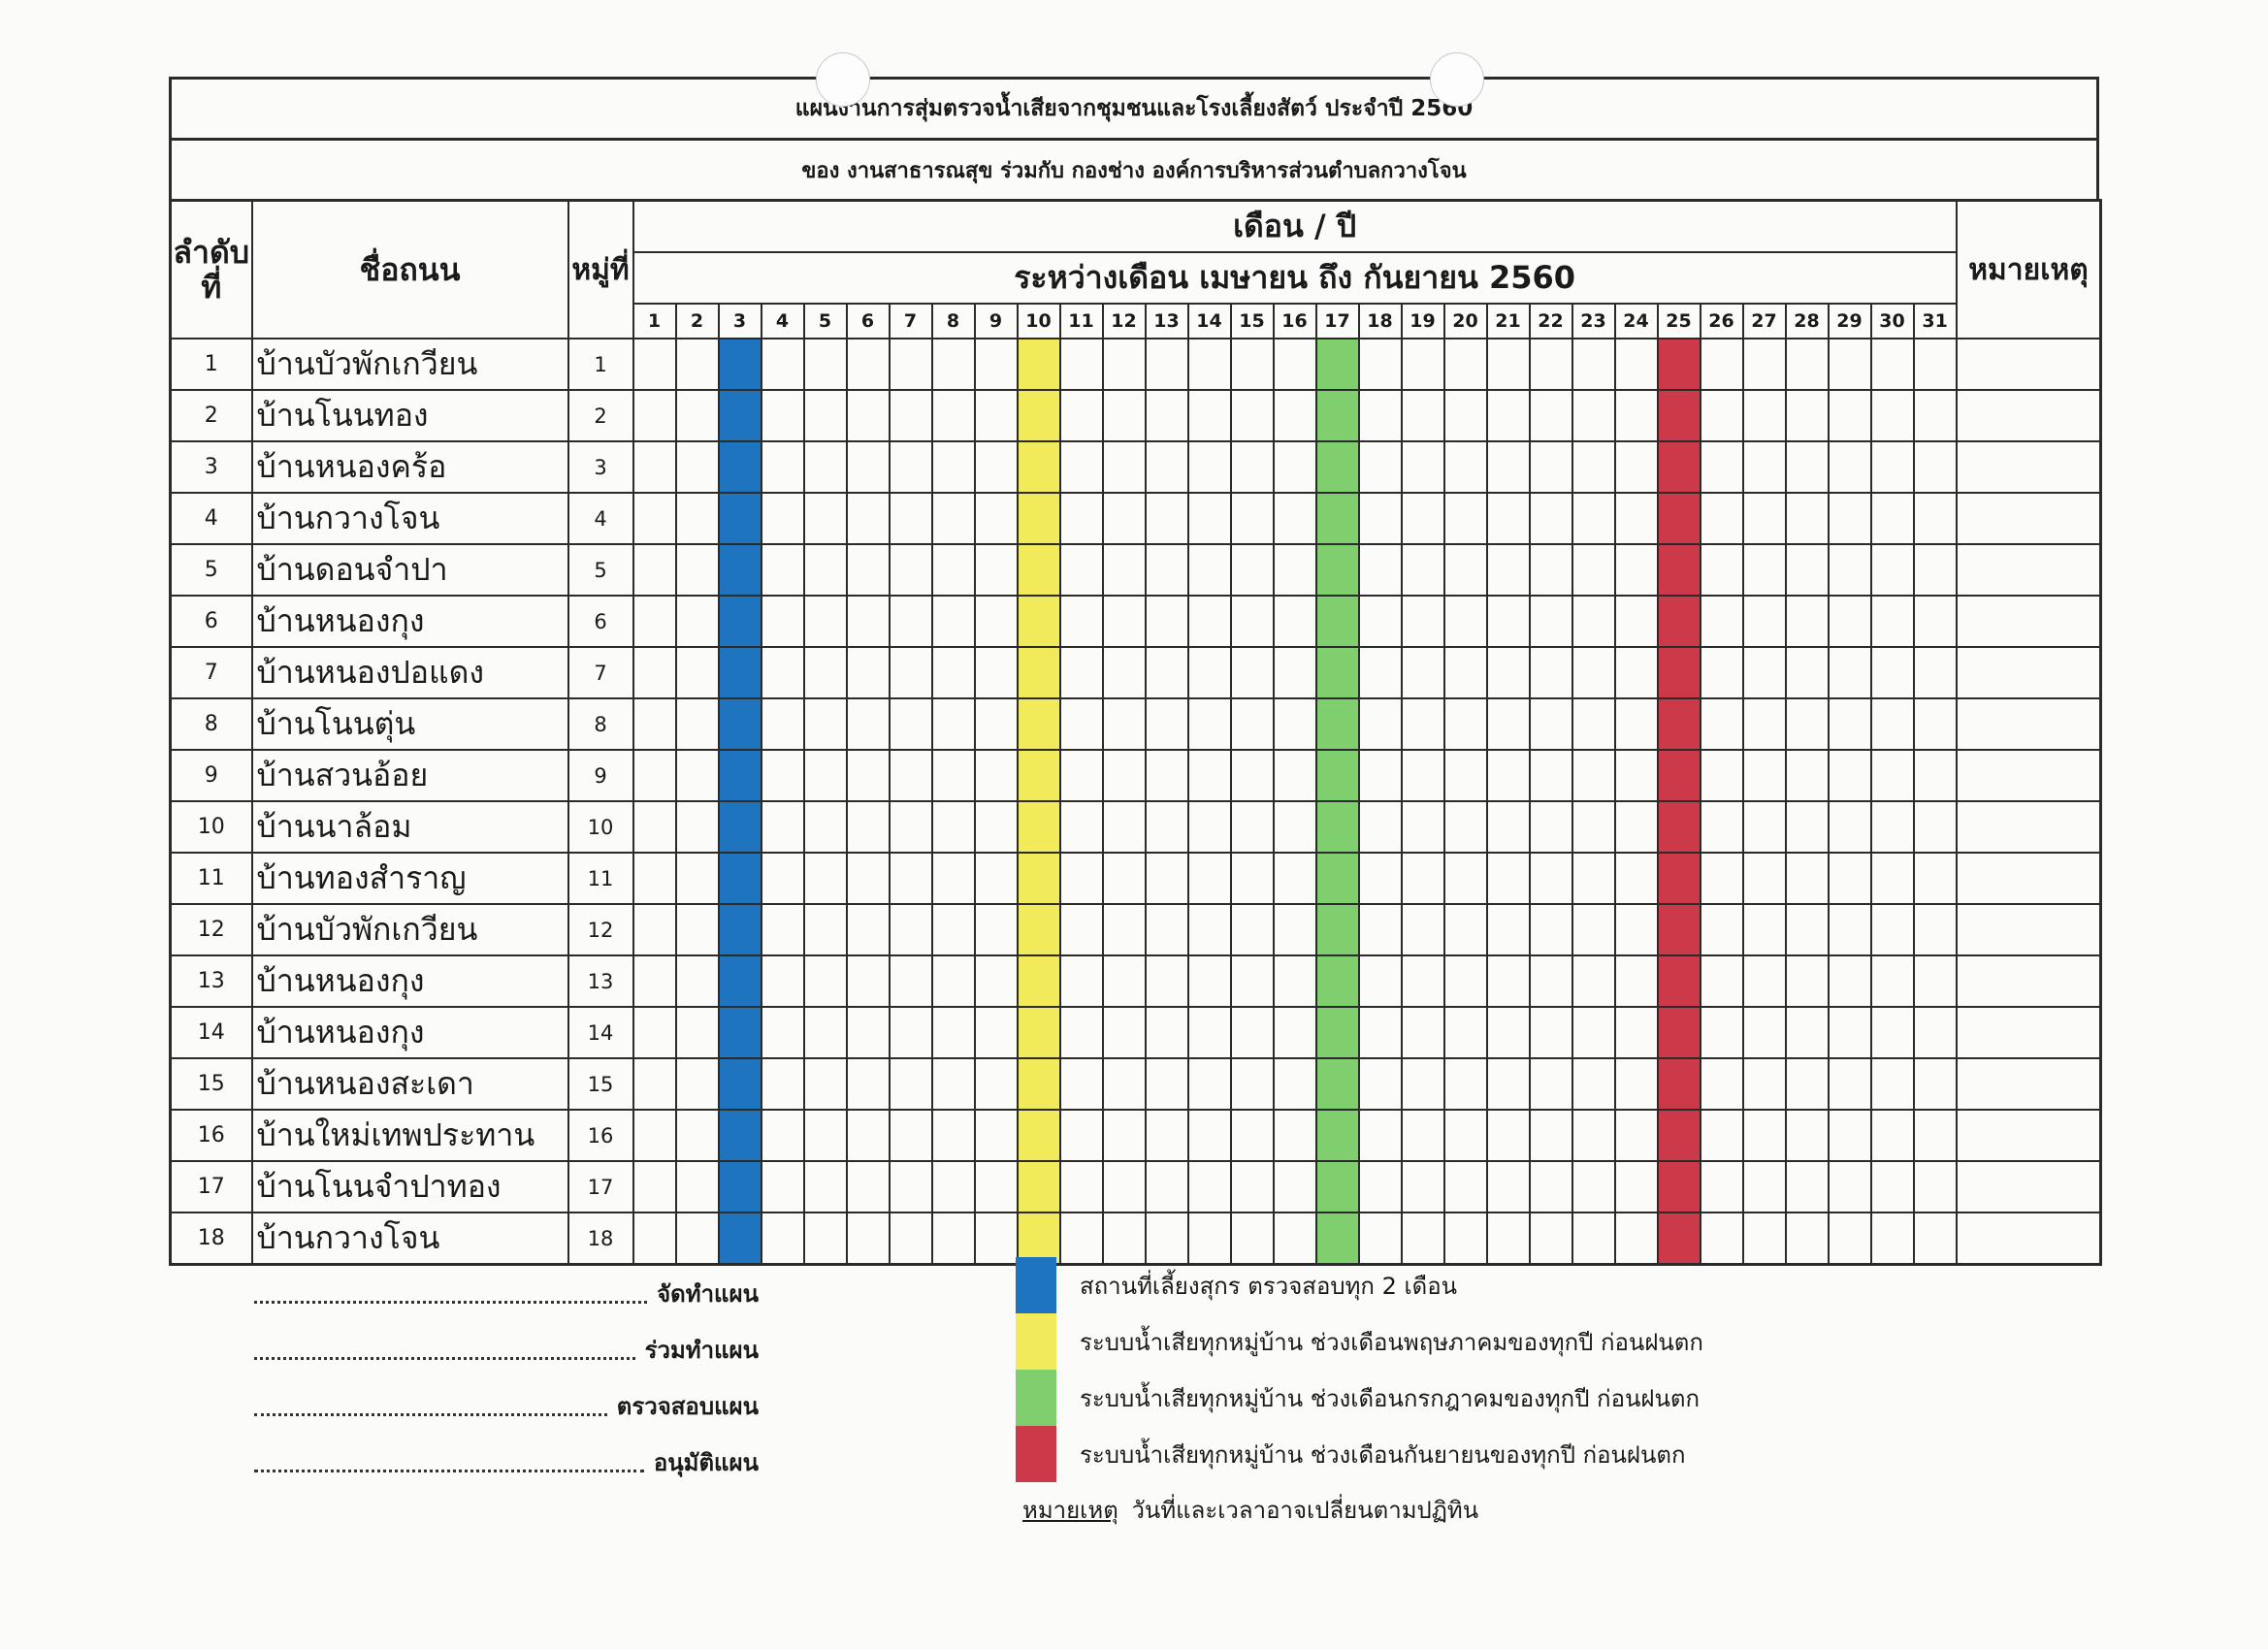  What do you see at coordinates (409, 929) in the screenshot?
I see `road-name: บ้านบัวพักเกวียน` at bounding box center [409, 929].